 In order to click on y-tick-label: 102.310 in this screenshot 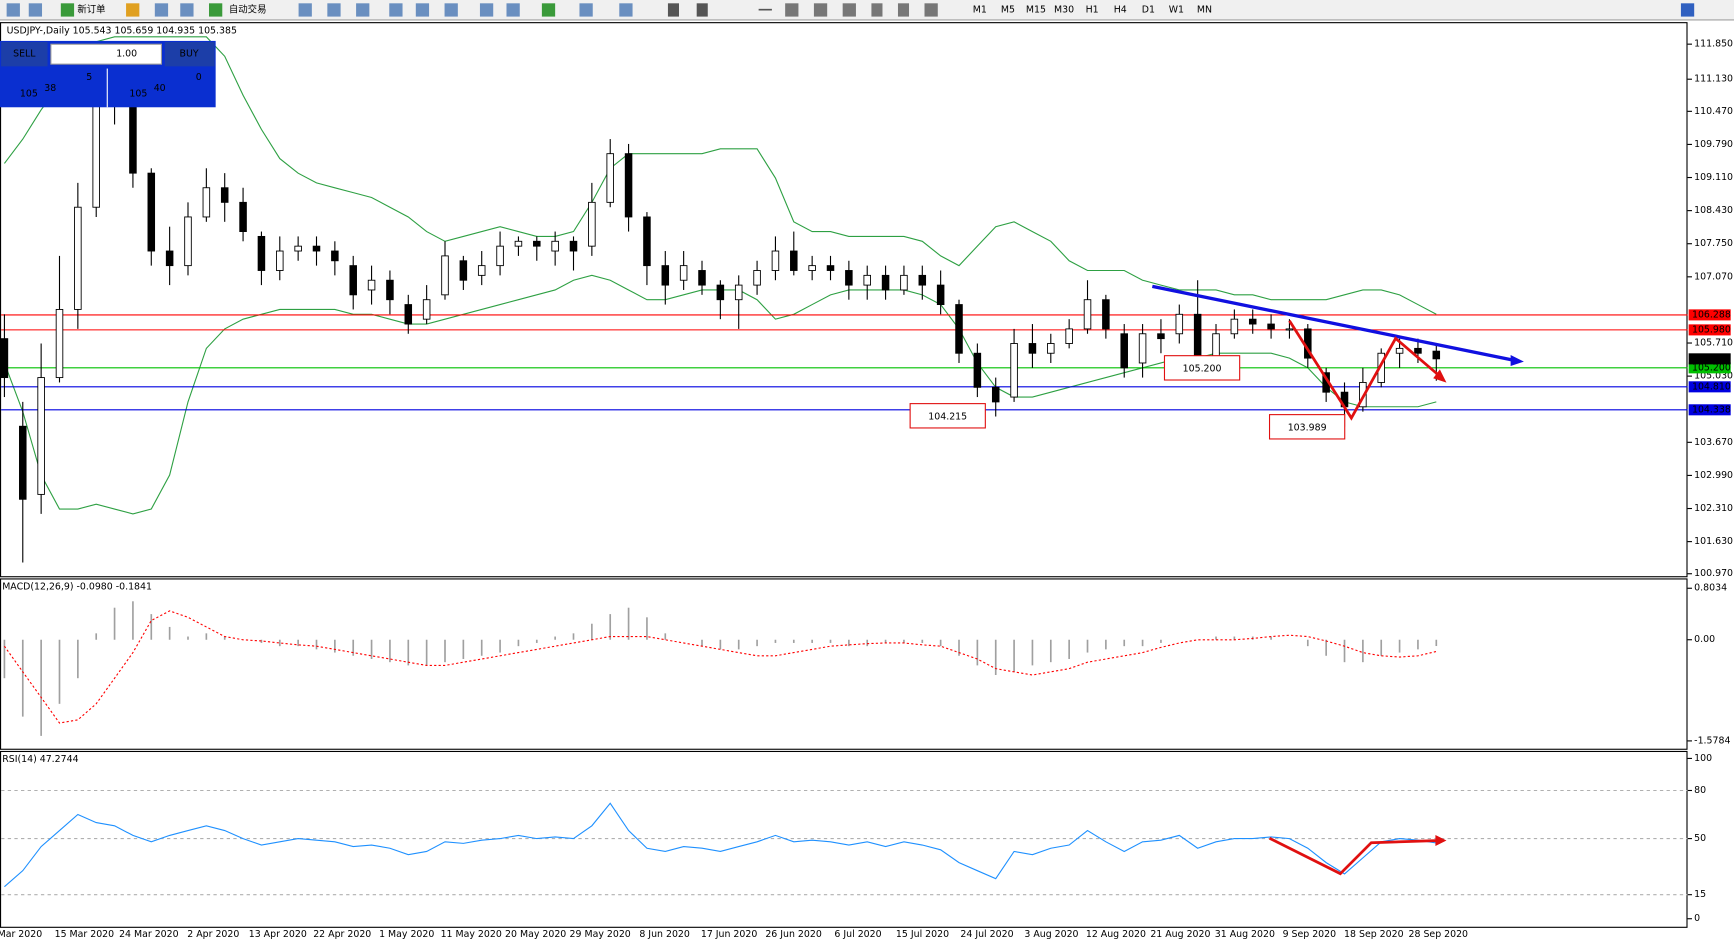, I will do `click(1713, 508)`.